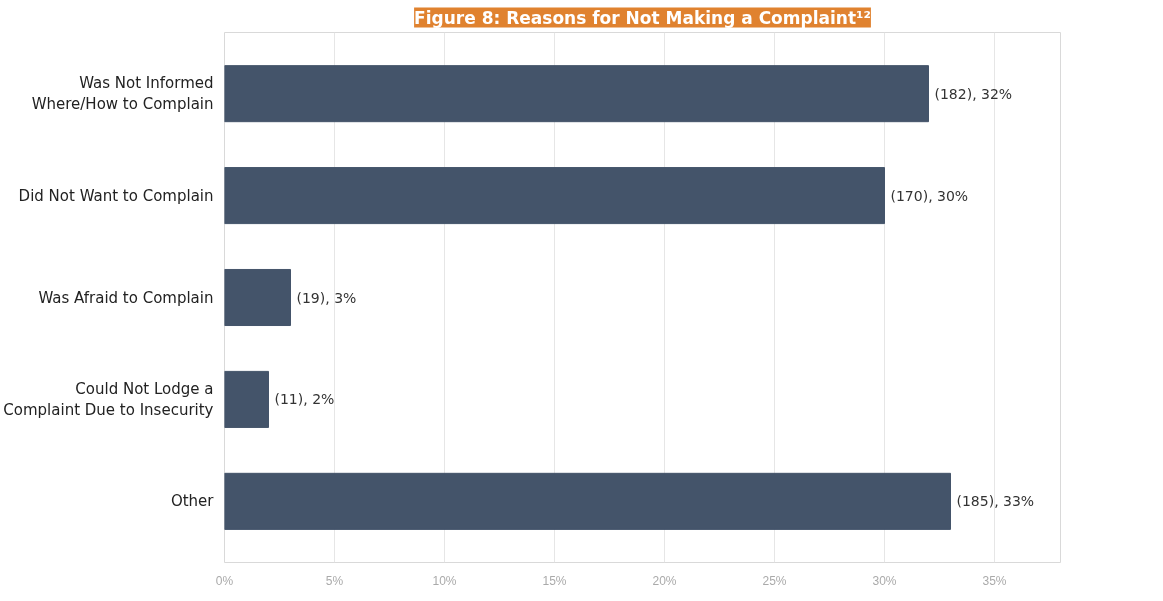 This screenshot has width=1163, height=601. What do you see at coordinates (192, 501) in the screenshot?
I see `y-tick-label: Other` at bounding box center [192, 501].